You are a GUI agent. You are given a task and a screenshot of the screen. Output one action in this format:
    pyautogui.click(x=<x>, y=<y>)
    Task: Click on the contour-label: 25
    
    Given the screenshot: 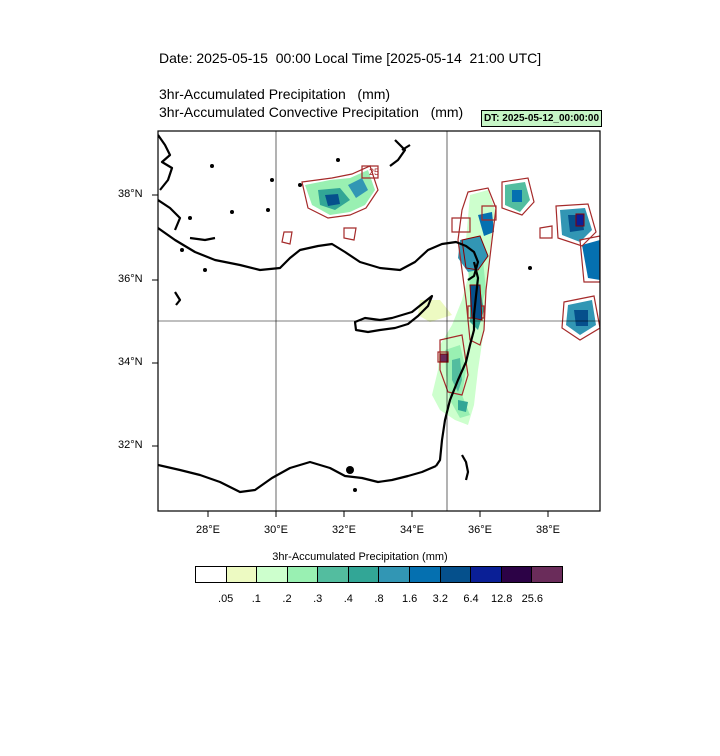 What is the action you would take?
    pyautogui.click(x=374, y=172)
    